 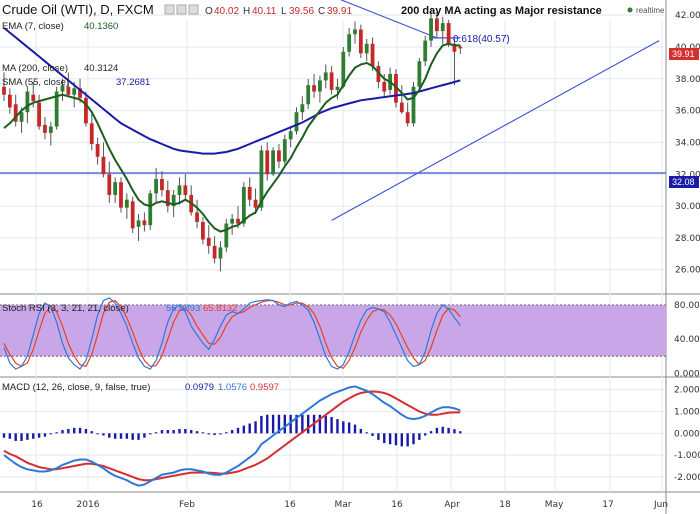 I want to click on eye-icon, so click(x=181, y=9).